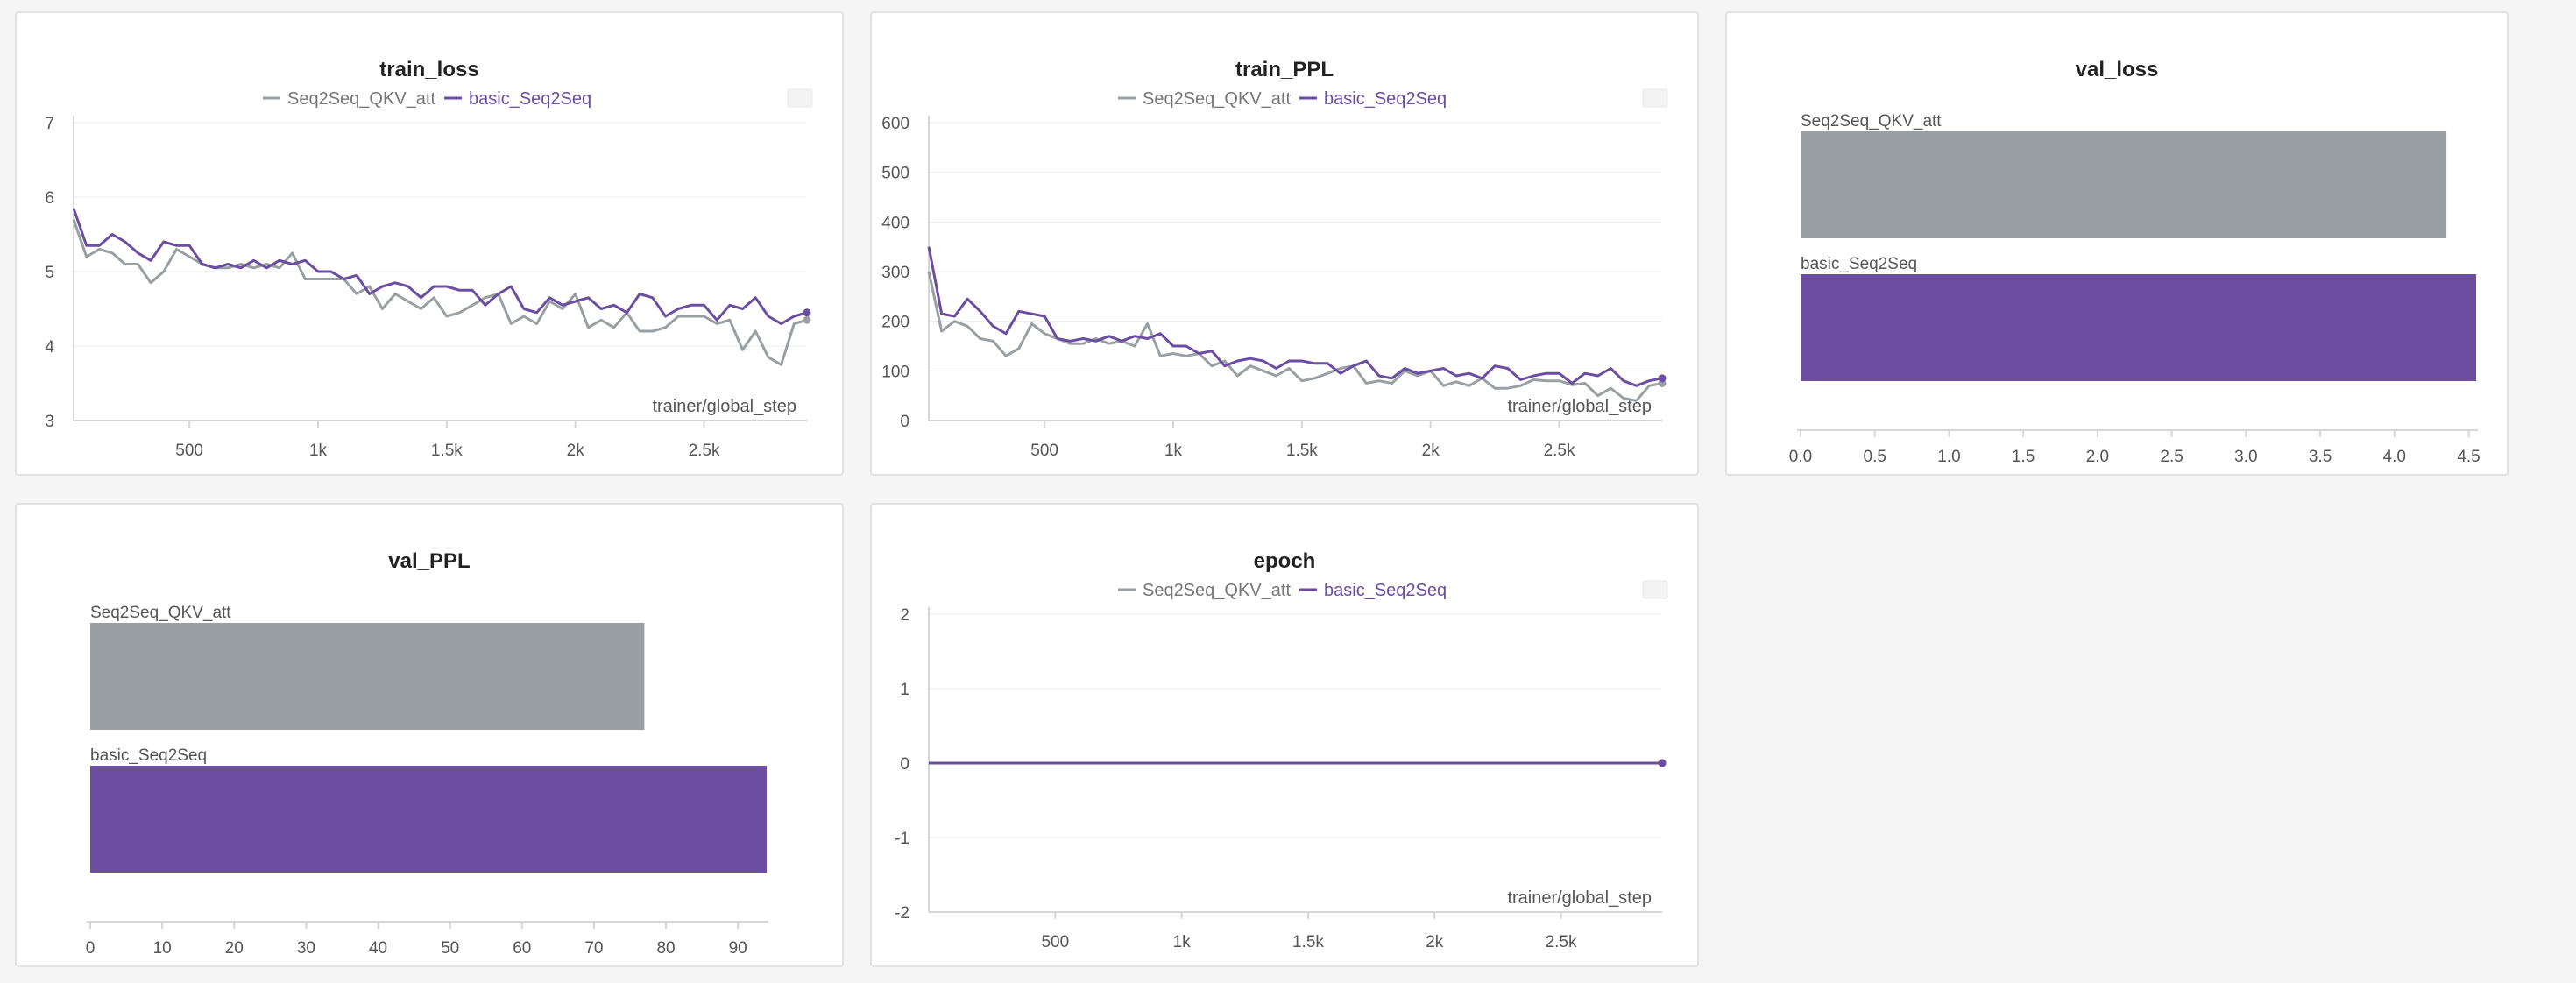  Describe the element at coordinates (895, 372) in the screenshot. I see `y-tick-label: 100` at that location.